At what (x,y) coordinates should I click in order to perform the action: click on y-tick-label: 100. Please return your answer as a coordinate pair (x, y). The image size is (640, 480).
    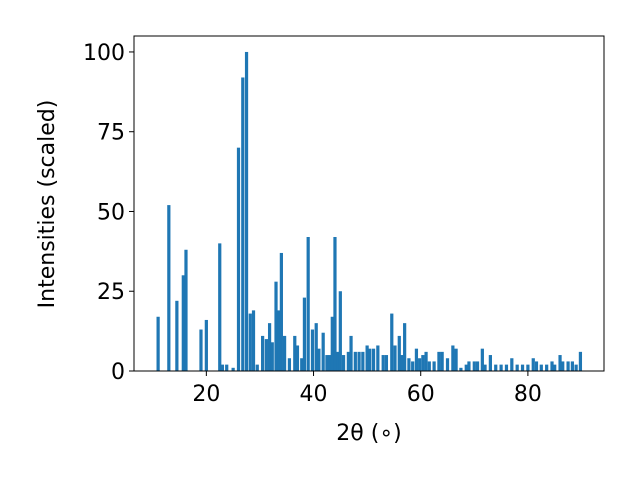
    Looking at the image, I should click on (104, 53).